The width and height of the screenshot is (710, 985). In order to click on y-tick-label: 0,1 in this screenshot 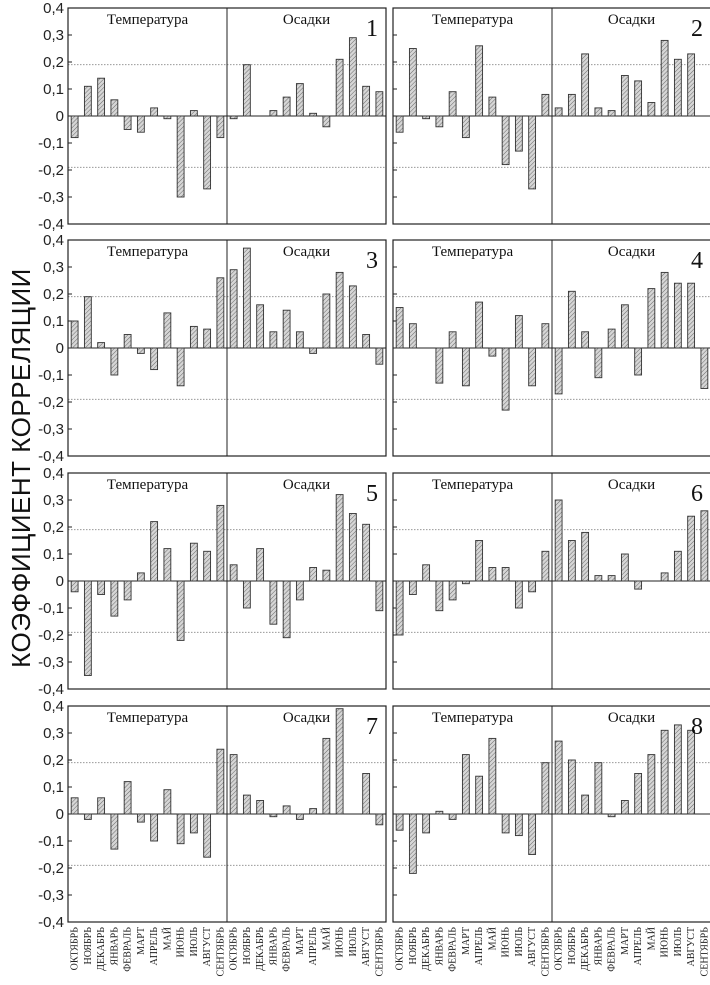, I will do `click(53, 554)`.